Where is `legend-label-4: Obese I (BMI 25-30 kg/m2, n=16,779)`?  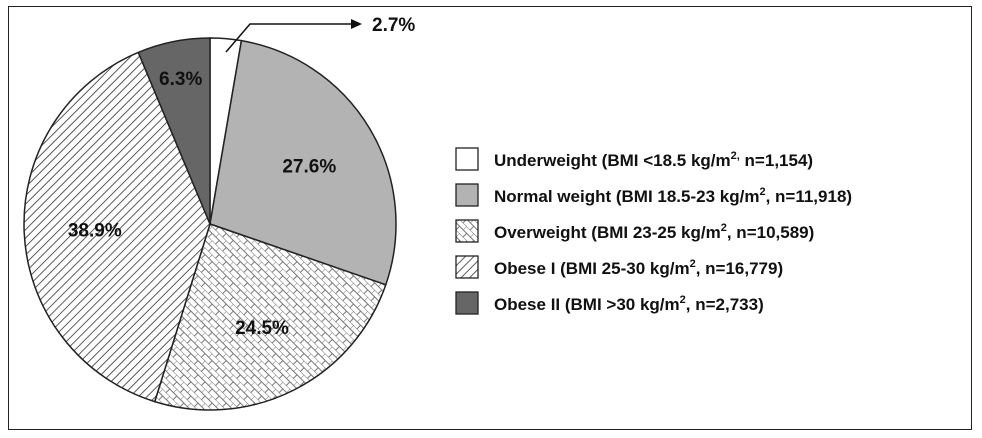 legend-label-4: Obese I (BMI 25-30 kg/m2, n=16,779) is located at coordinates (638, 268).